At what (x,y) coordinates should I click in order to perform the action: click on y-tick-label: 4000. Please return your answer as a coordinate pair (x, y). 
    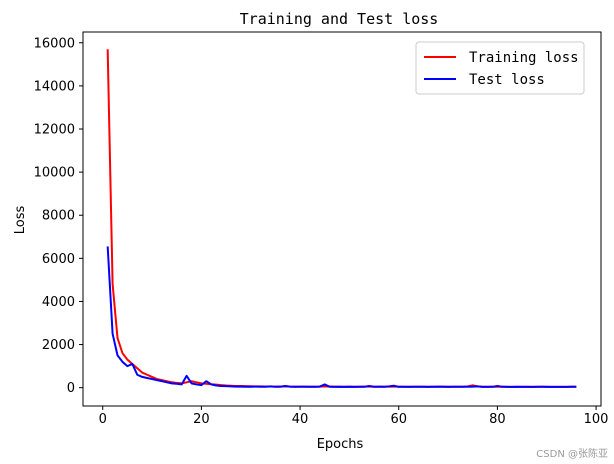
    Looking at the image, I should click on (58, 302).